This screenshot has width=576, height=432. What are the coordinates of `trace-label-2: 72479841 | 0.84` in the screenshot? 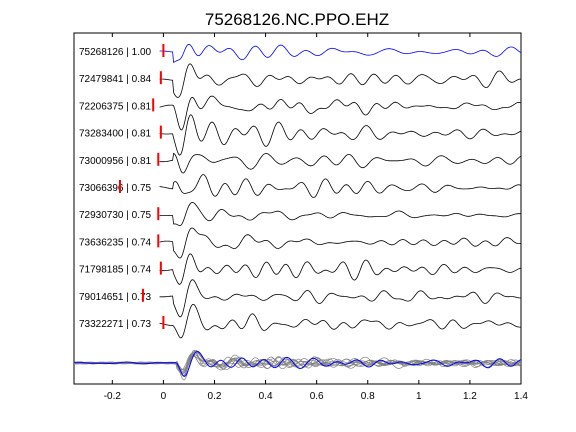 It's located at (115, 79).